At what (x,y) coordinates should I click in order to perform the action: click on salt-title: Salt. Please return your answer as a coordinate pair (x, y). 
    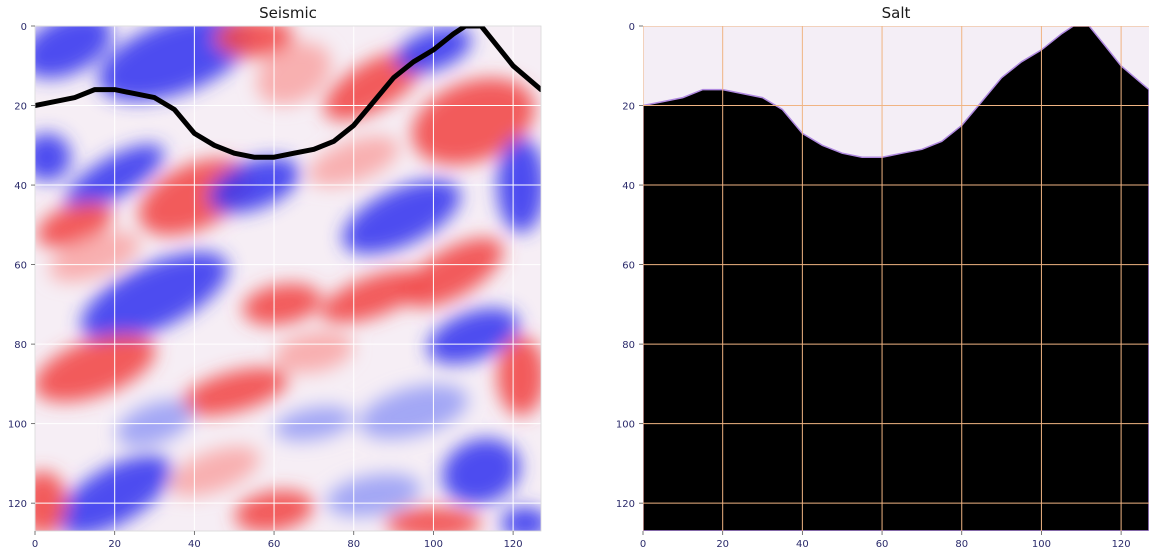
    Looking at the image, I should click on (896, 13).